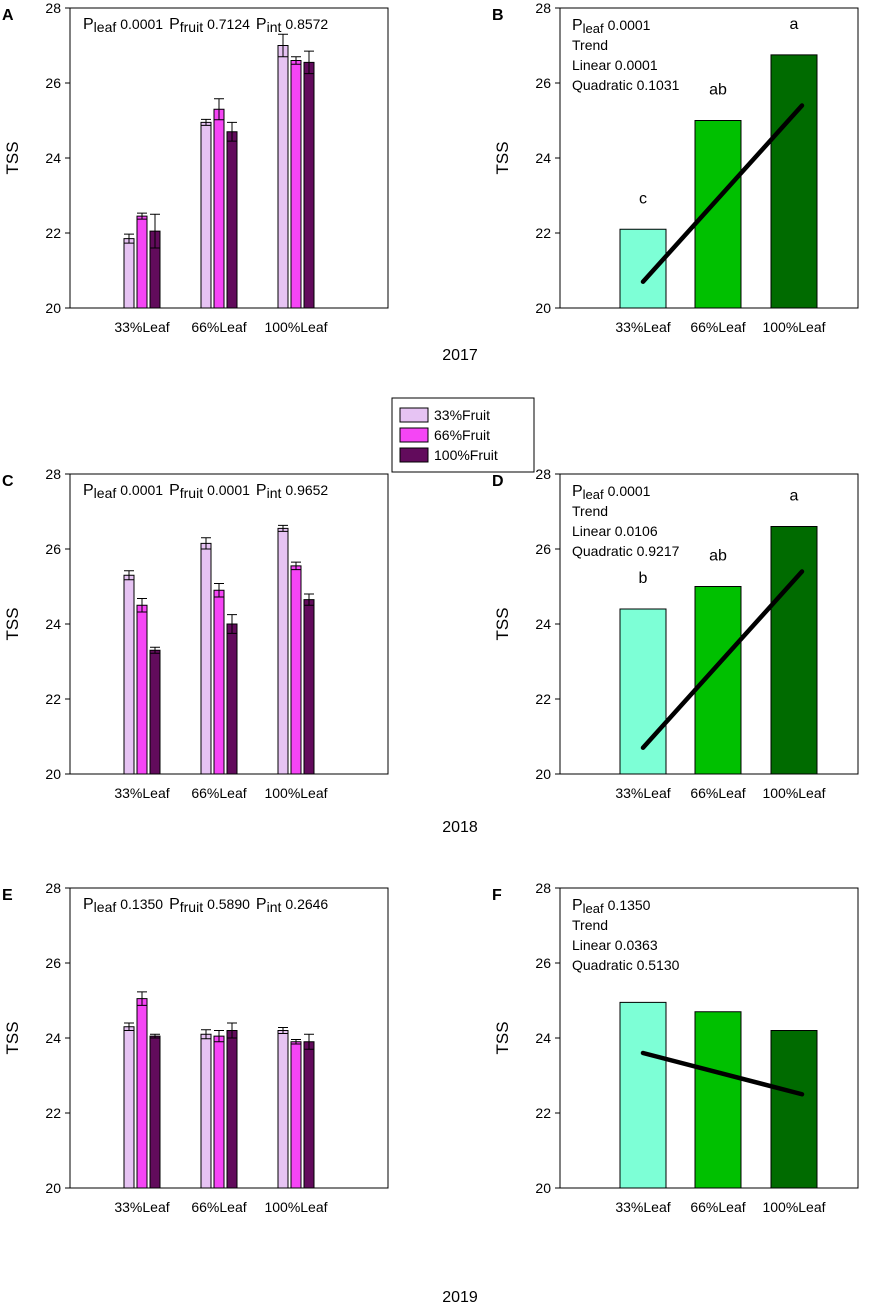 This screenshot has width=870, height=1309. I want to click on panel-letter: F, so click(497, 895).